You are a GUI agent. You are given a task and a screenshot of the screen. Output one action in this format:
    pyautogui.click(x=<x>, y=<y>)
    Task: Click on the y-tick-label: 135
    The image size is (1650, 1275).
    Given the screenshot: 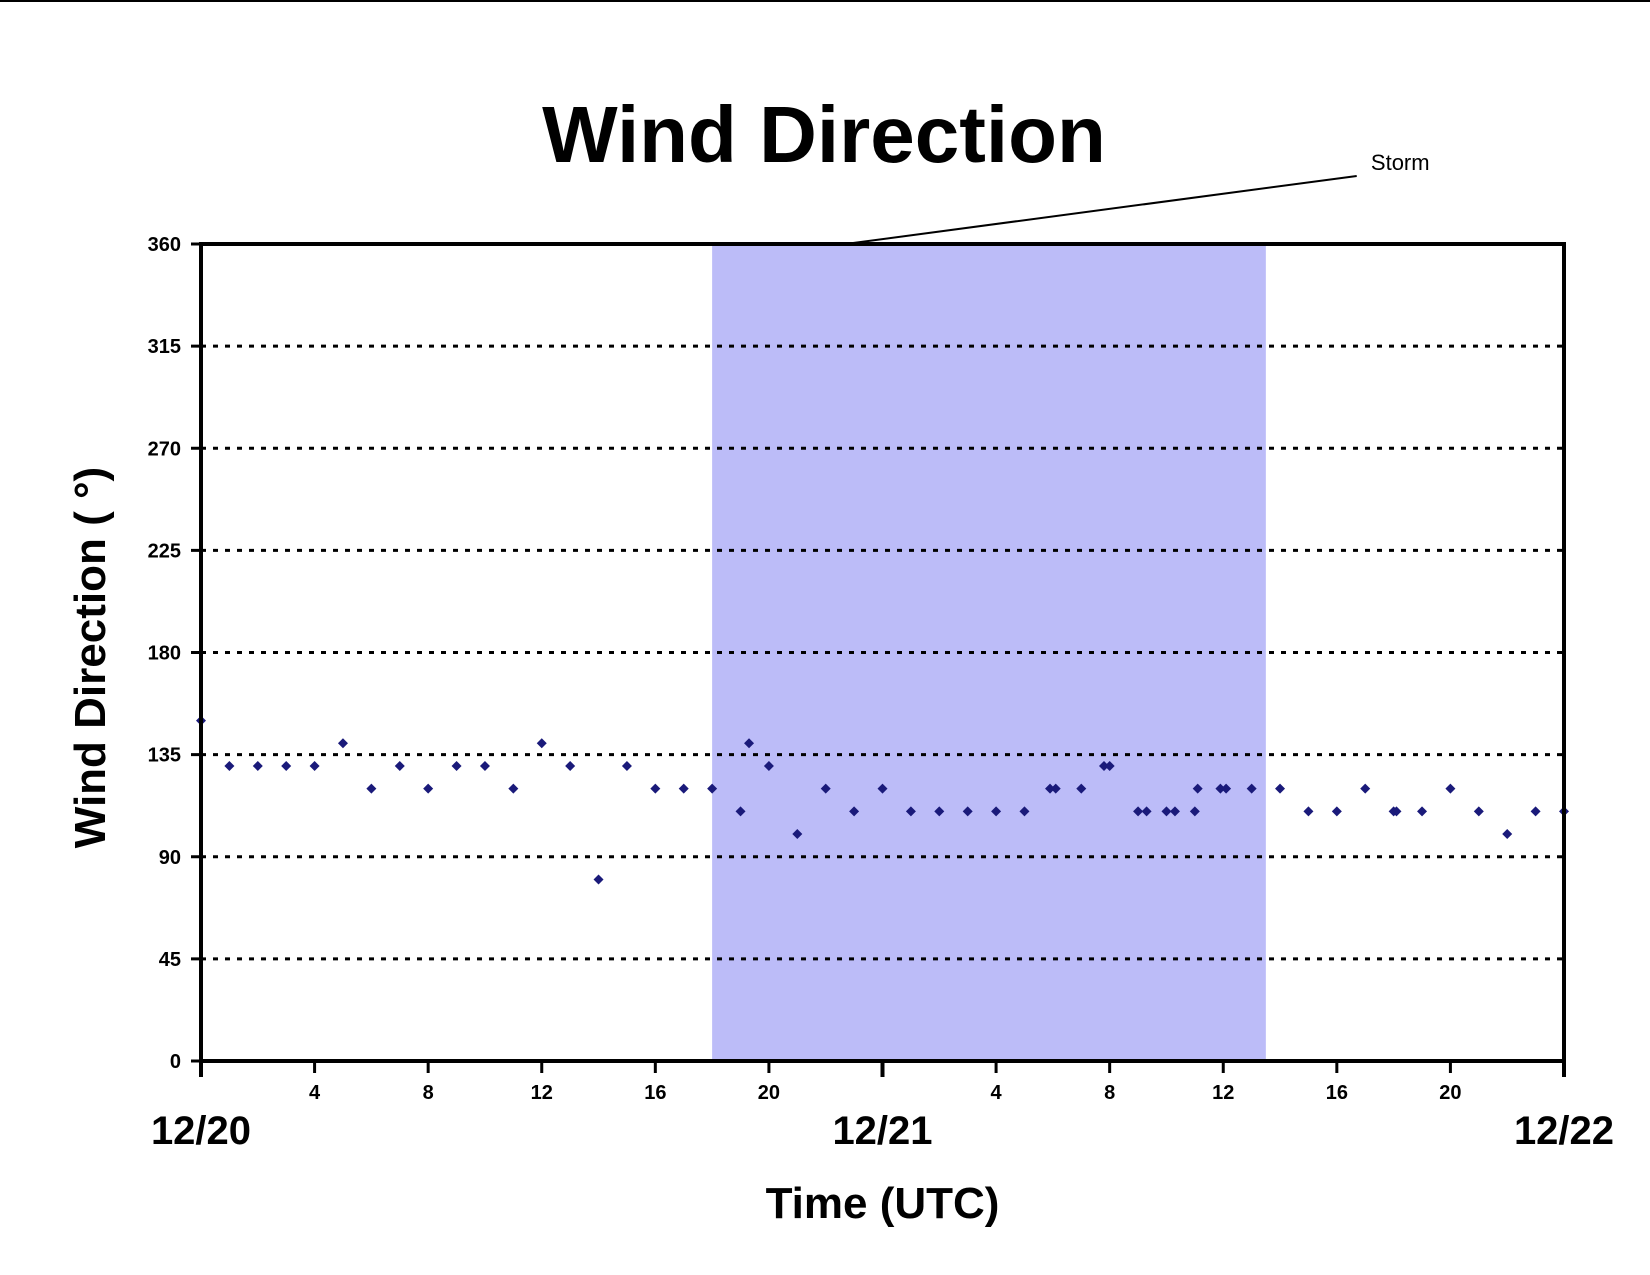 What is the action you would take?
    pyautogui.click(x=164, y=756)
    